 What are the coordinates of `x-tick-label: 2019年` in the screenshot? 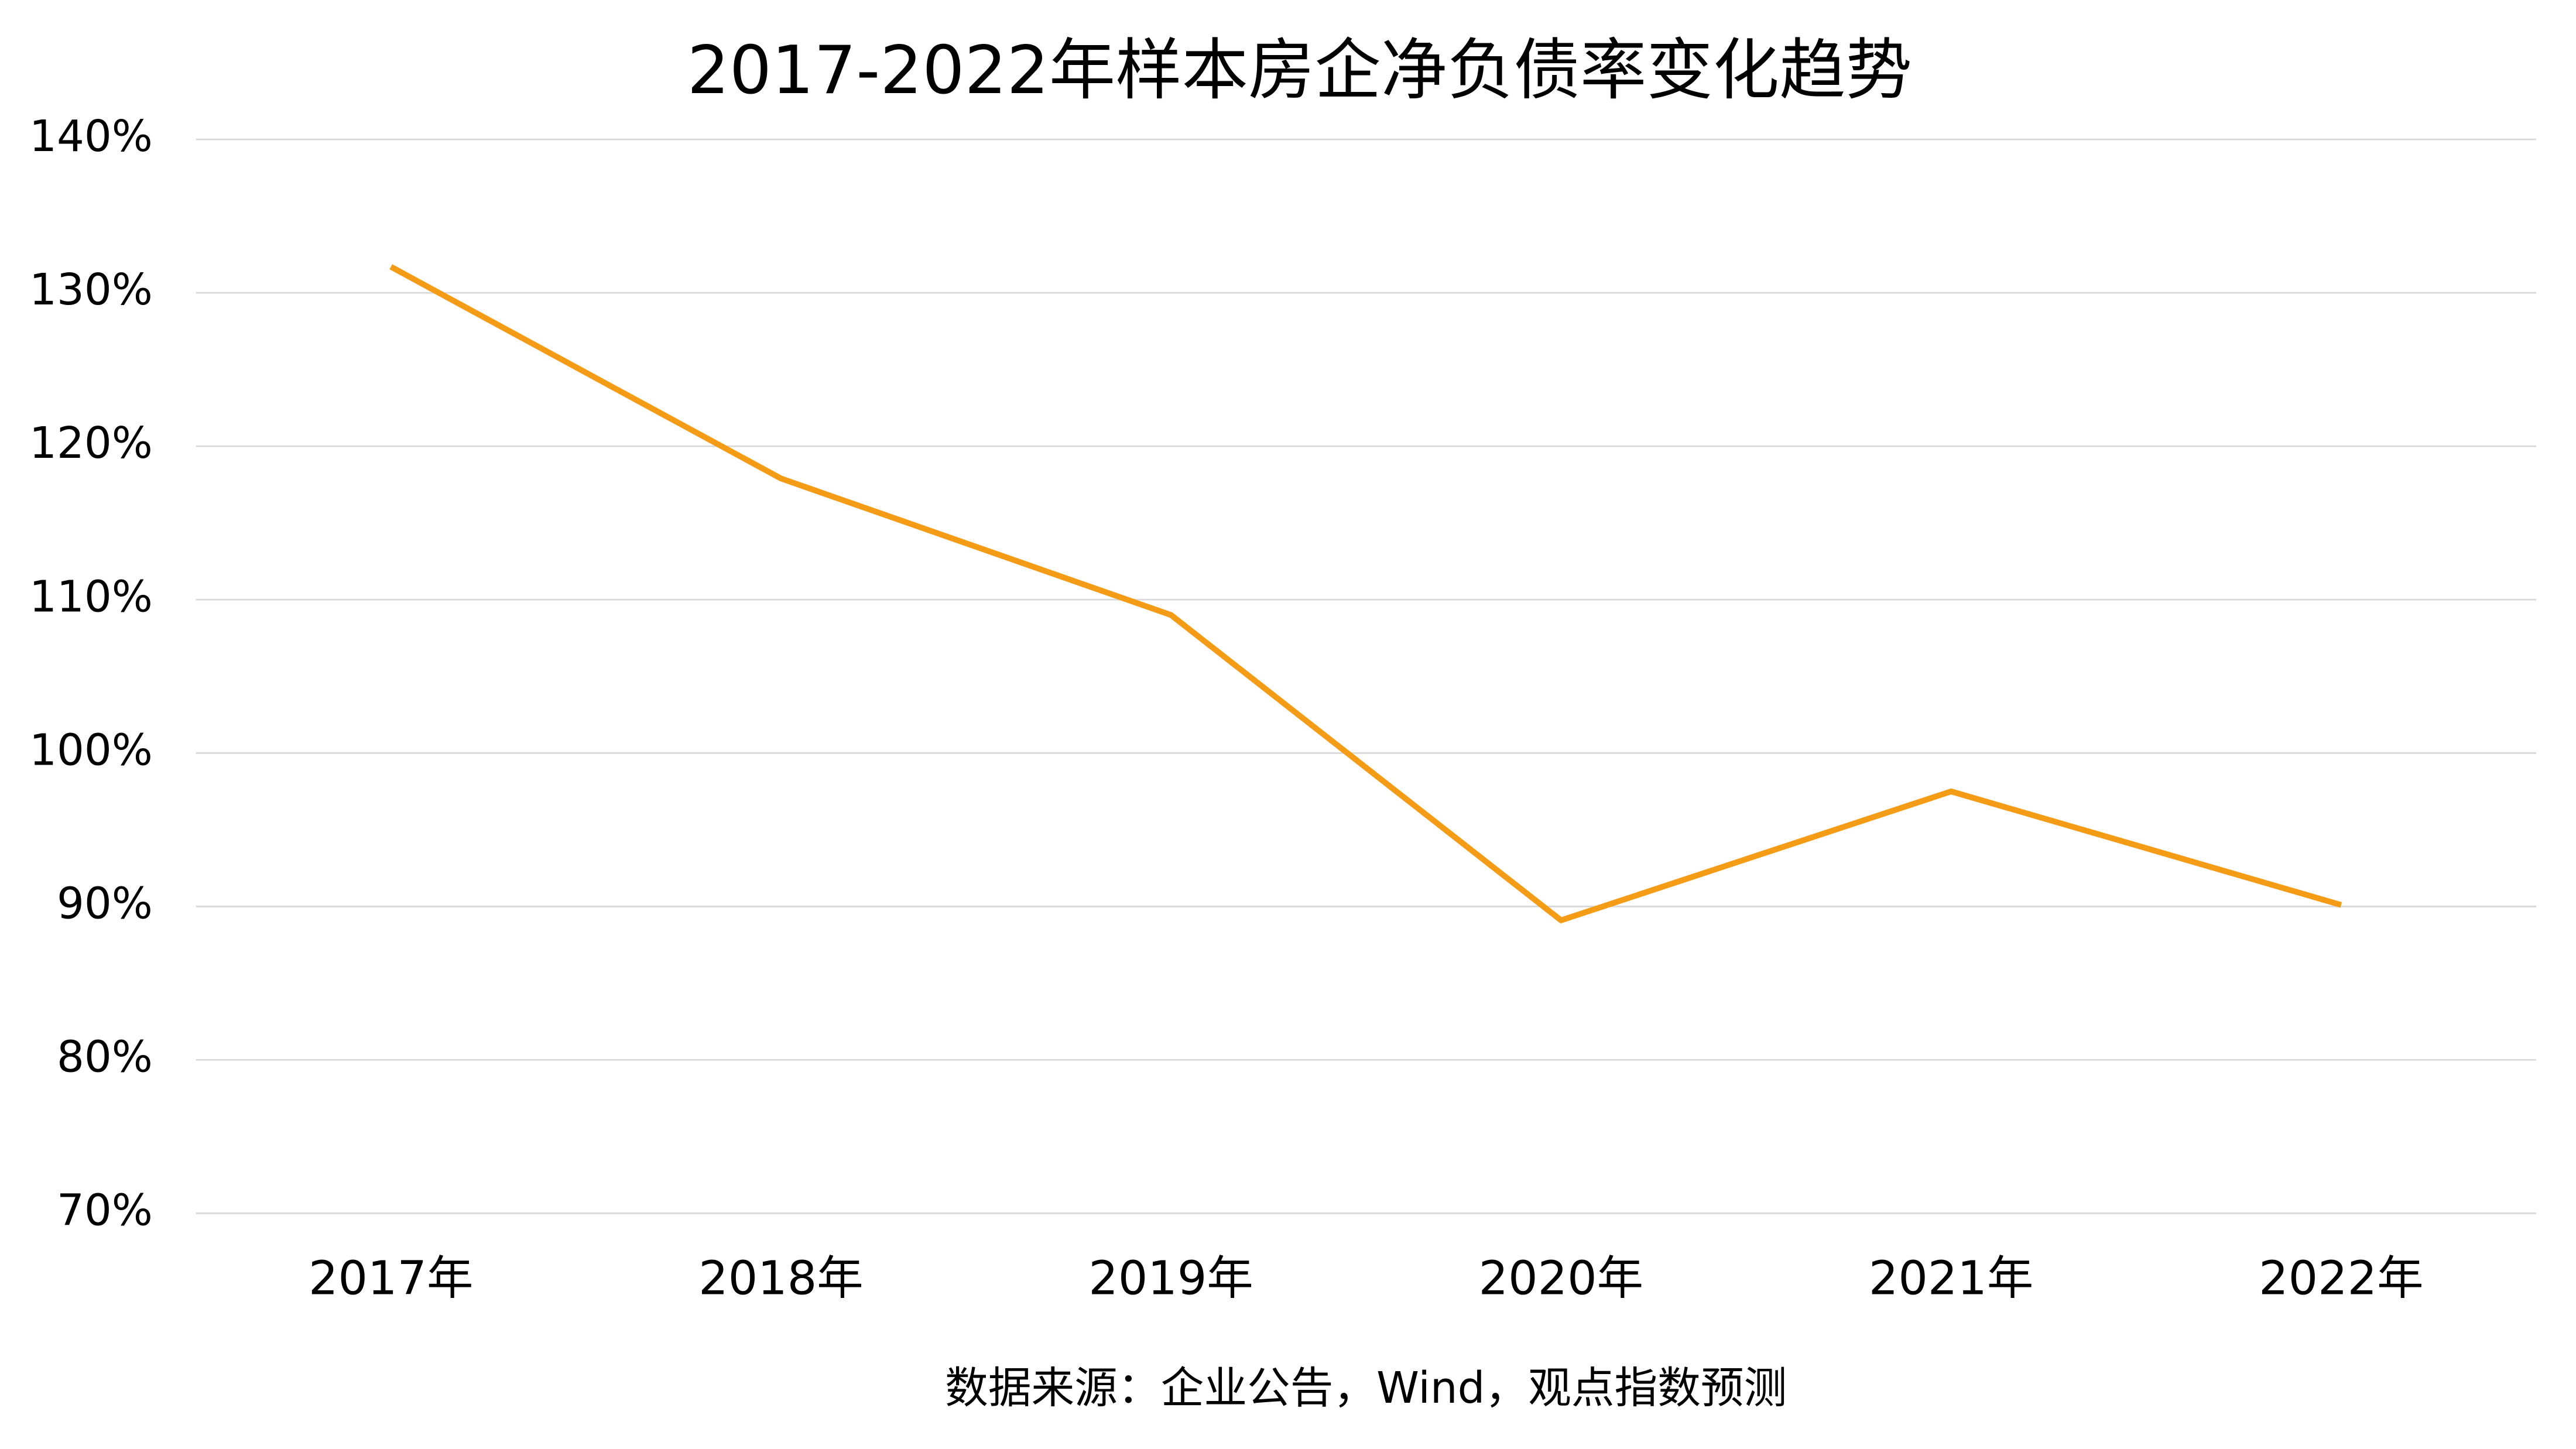 It's located at (1170, 1278).